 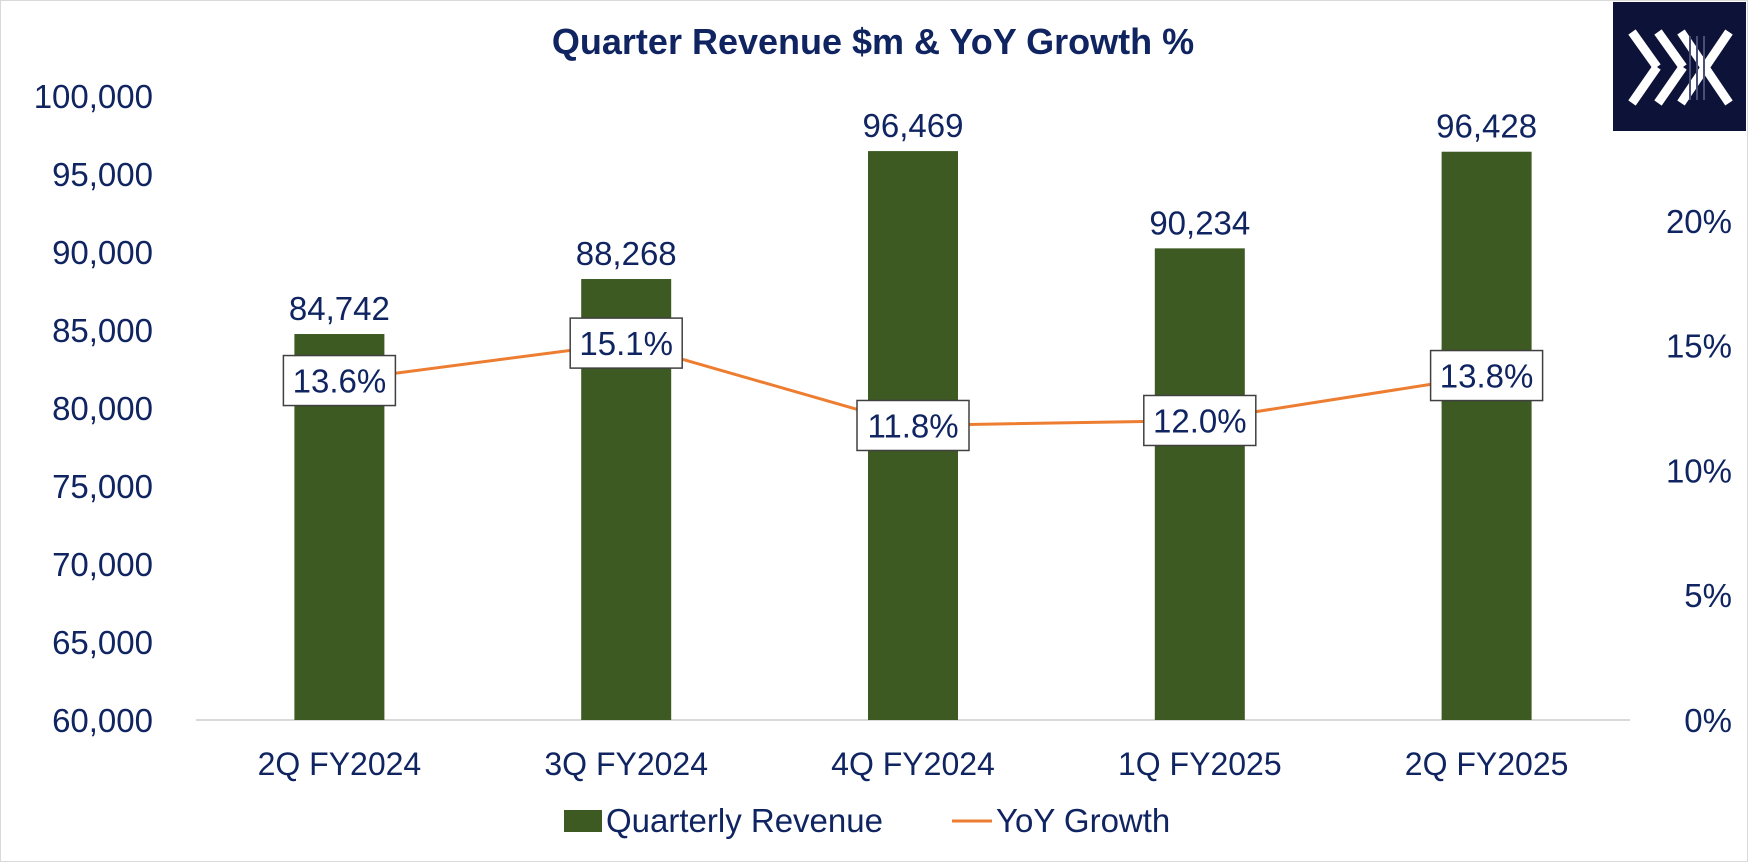 What do you see at coordinates (102, 720) in the screenshot?
I see `left-axis-tick-label: 60,000` at bounding box center [102, 720].